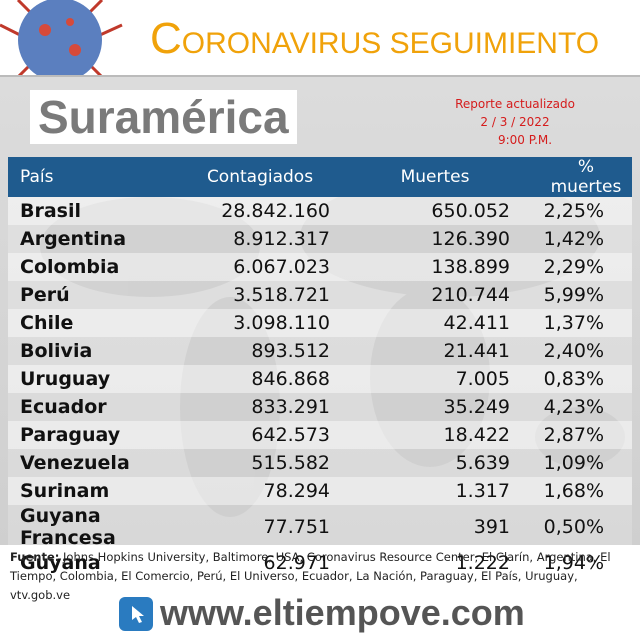 This screenshot has width=640, height=640. What do you see at coordinates (420, 379) in the screenshot?
I see `value-cell: 7.005` at bounding box center [420, 379].